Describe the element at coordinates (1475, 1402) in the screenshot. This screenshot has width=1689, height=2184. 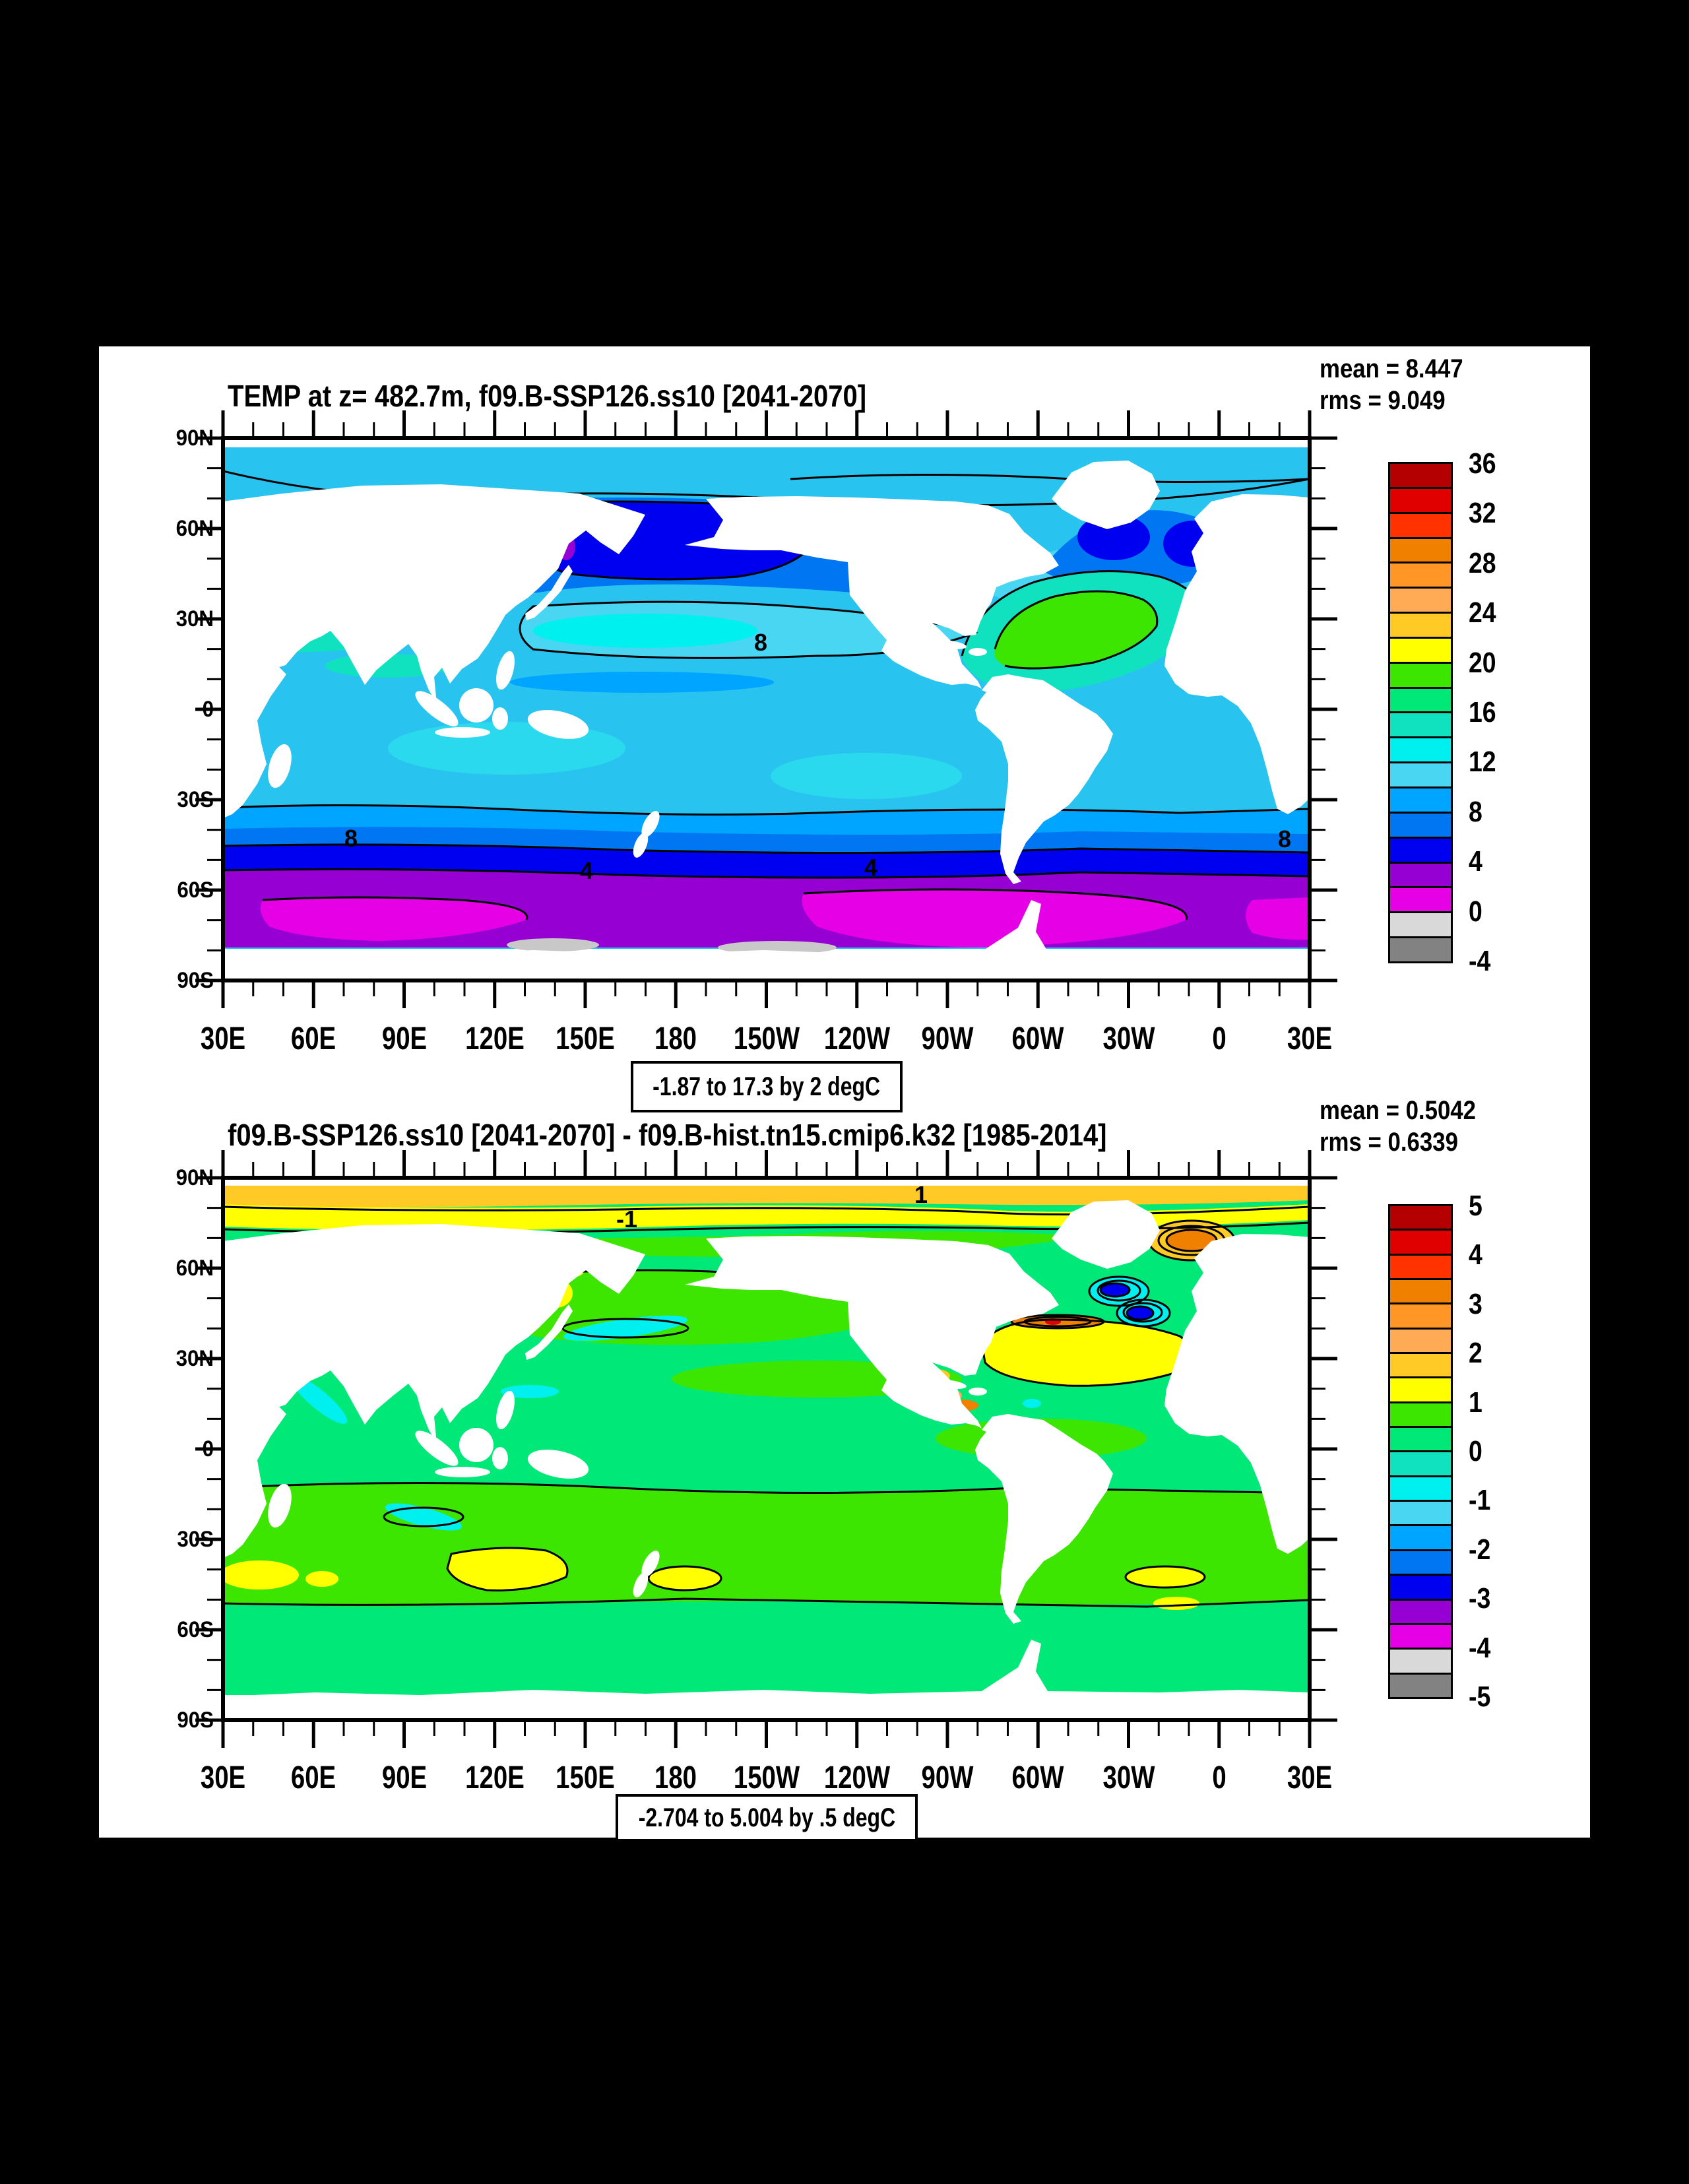
I see `colorbar-tick-label: 1` at that location.